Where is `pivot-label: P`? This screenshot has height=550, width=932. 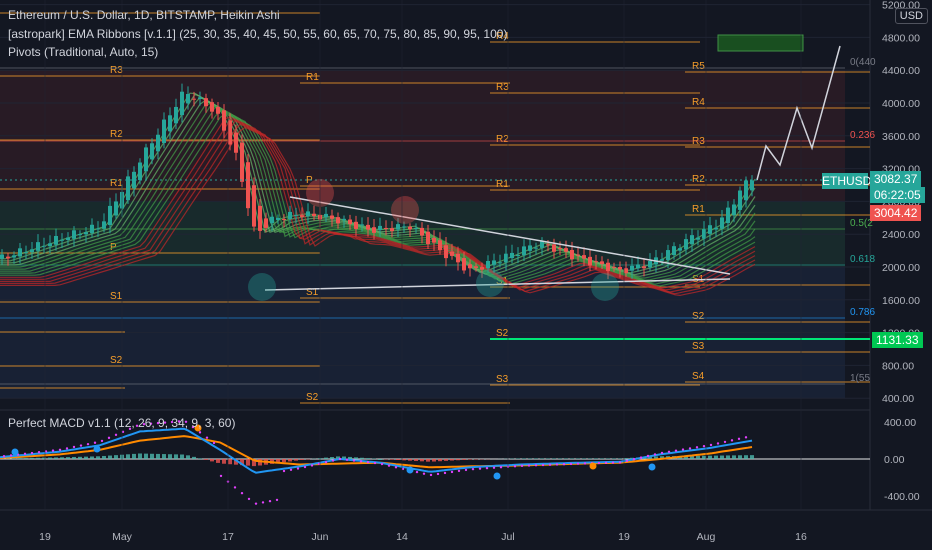
pivot-label: P is located at coordinates (309, 180).